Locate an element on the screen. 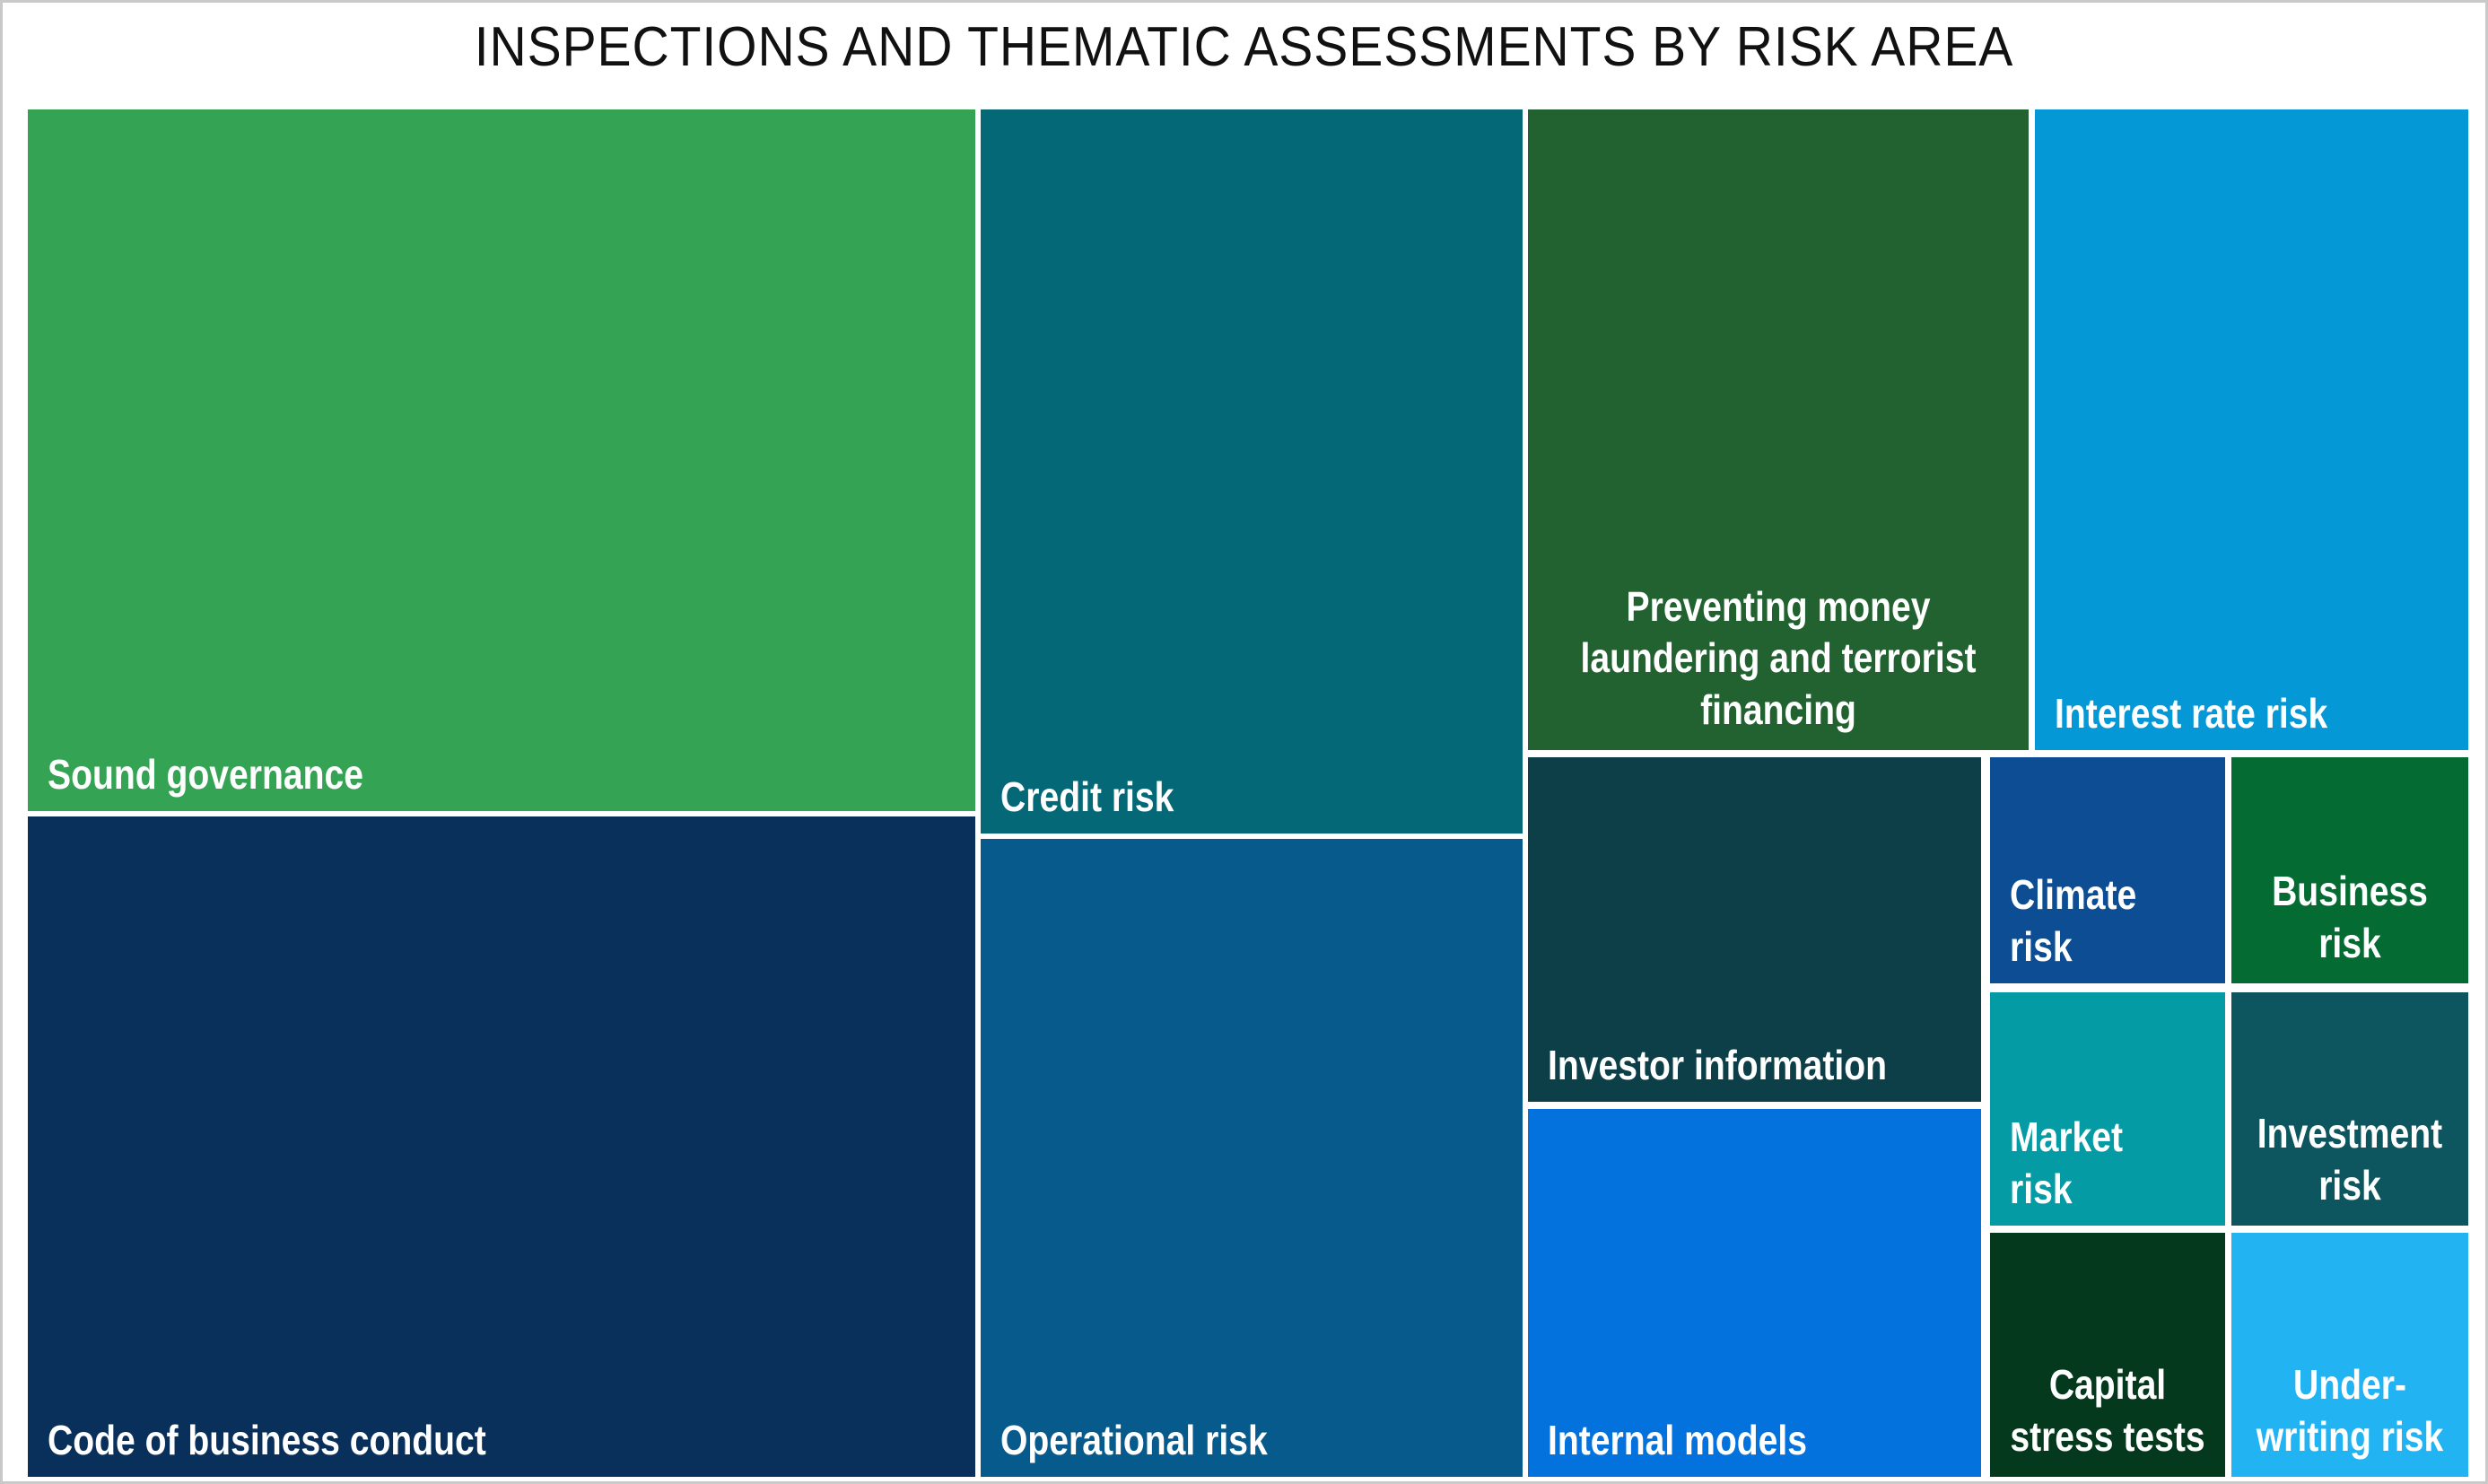  treemap-tile-business-risk: Business risk is located at coordinates (2349, 870).